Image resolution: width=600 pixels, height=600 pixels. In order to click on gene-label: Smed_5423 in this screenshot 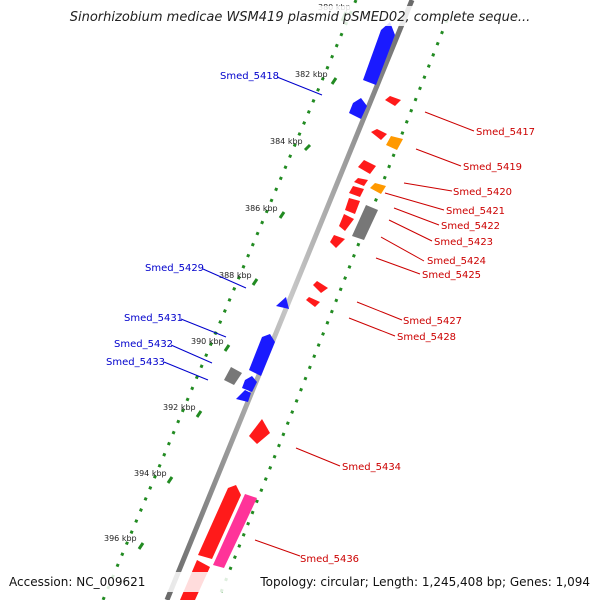, I will do `click(463, 242)`.